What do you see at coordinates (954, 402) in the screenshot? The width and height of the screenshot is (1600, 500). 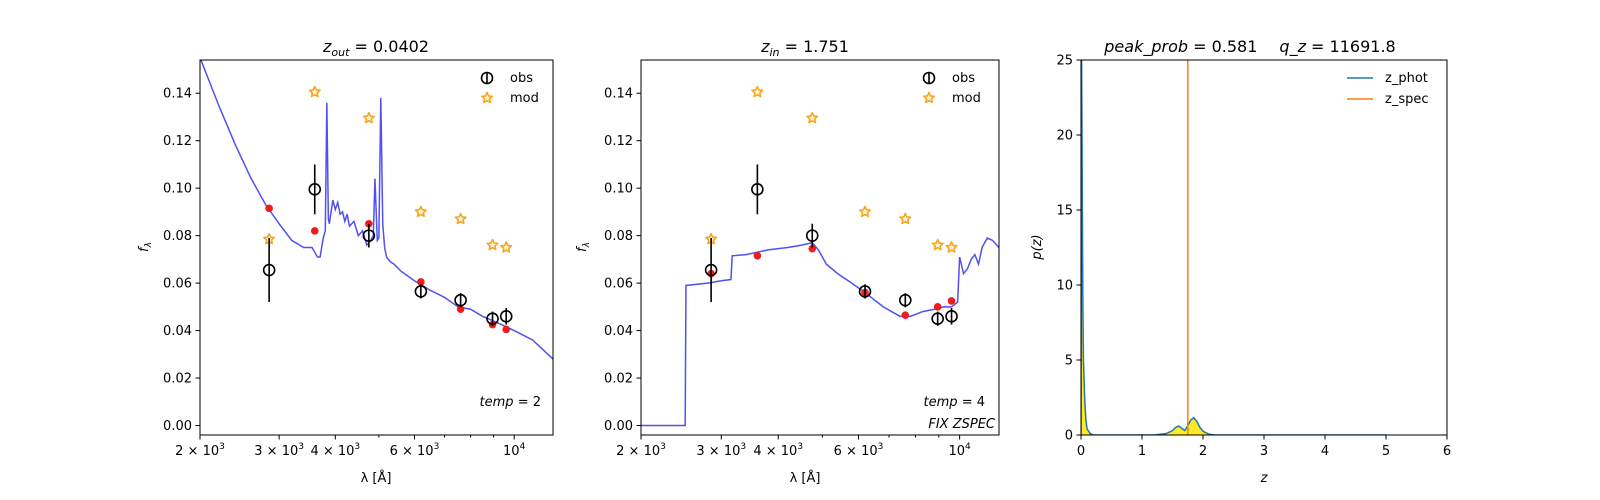 I see `panel-2-annotation: temp = 4` at bounding box center [954, 402].